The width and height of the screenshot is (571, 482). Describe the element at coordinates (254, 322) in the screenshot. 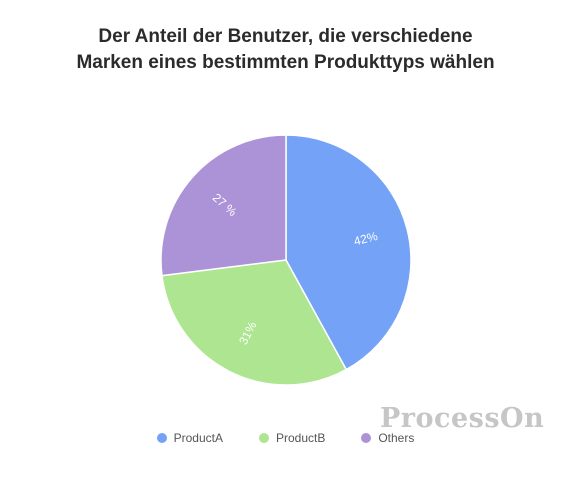

I see `pie-slice-productb` at that location.